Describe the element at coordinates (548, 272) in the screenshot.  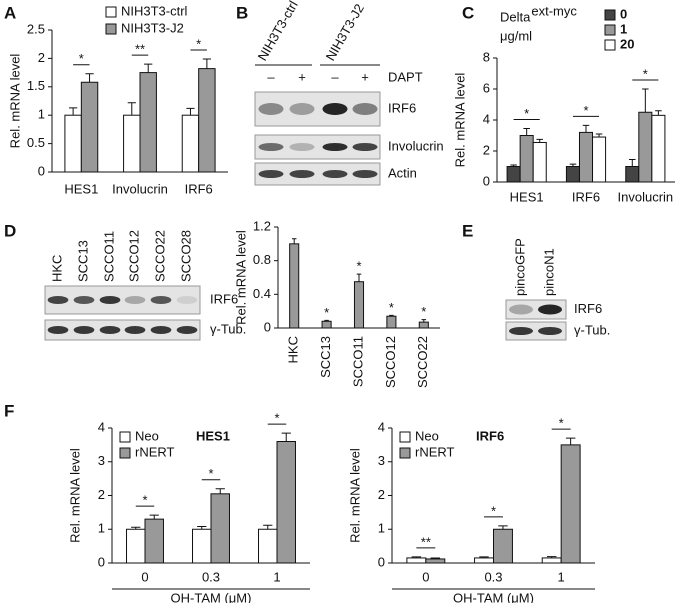
I see `lane-label: pincoN1` at that location.